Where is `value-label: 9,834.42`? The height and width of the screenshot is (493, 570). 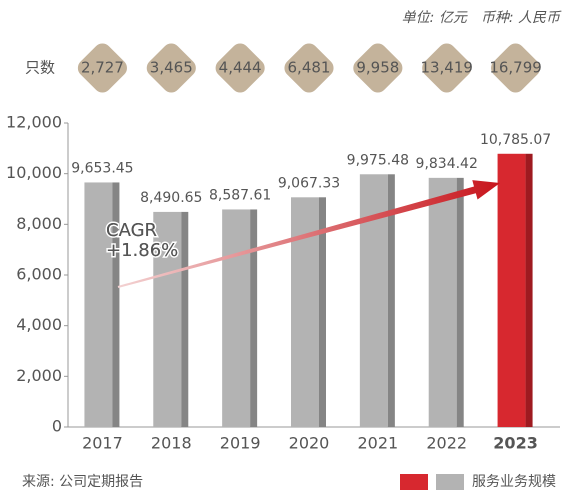 value-label: 9,834.42 is located at coordinates (447, 164).